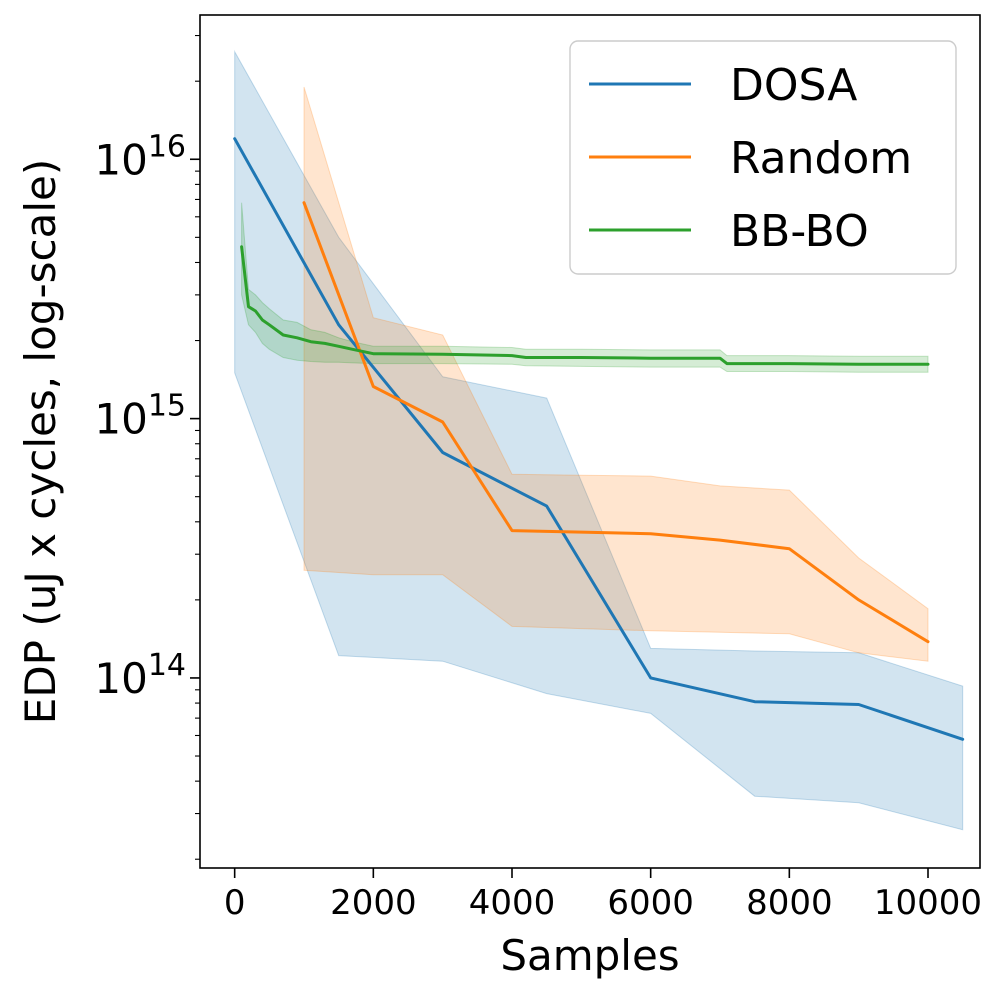  I want to click on y-tick-exponent: 16, so click(167, 146).